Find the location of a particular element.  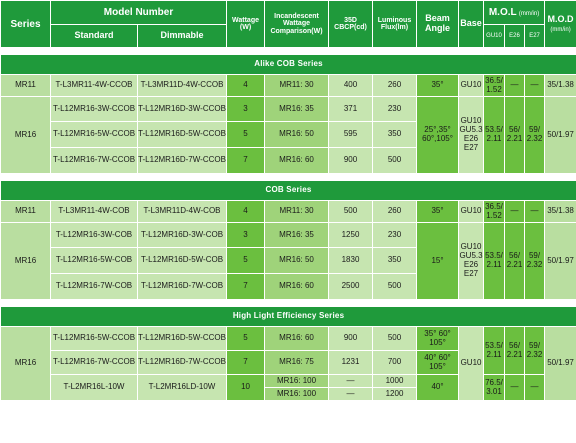

standard-model-cell: T-L12MR16-5W-COB is located at coordinates (94, 260).